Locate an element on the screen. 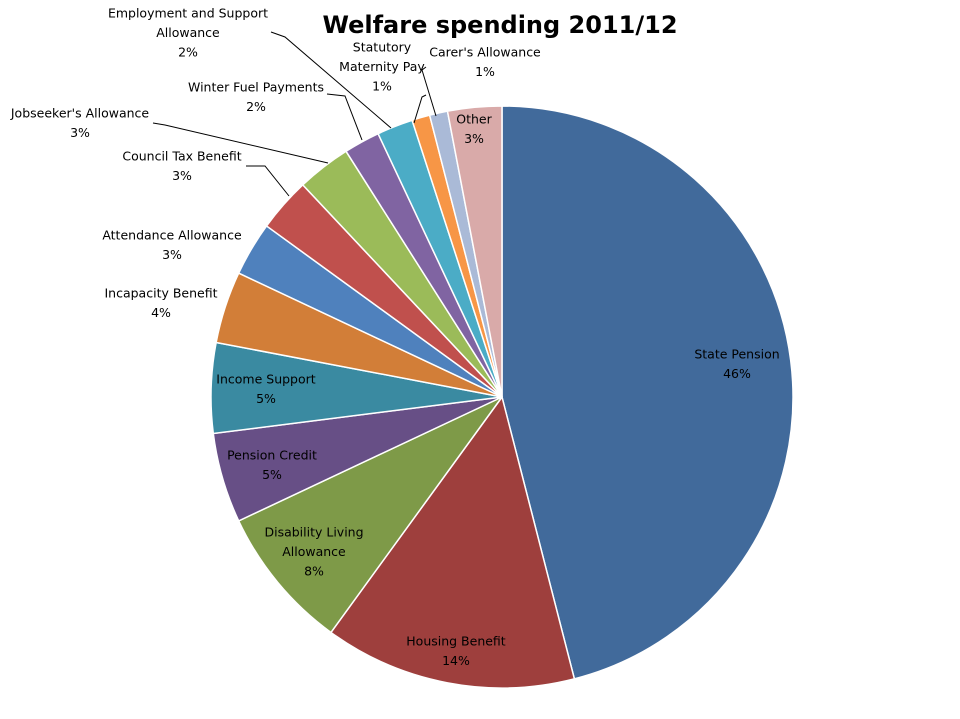 This screenshot has height=719, width=960. leader-line-council-tax-benefit is located at coordinates (268, 181).